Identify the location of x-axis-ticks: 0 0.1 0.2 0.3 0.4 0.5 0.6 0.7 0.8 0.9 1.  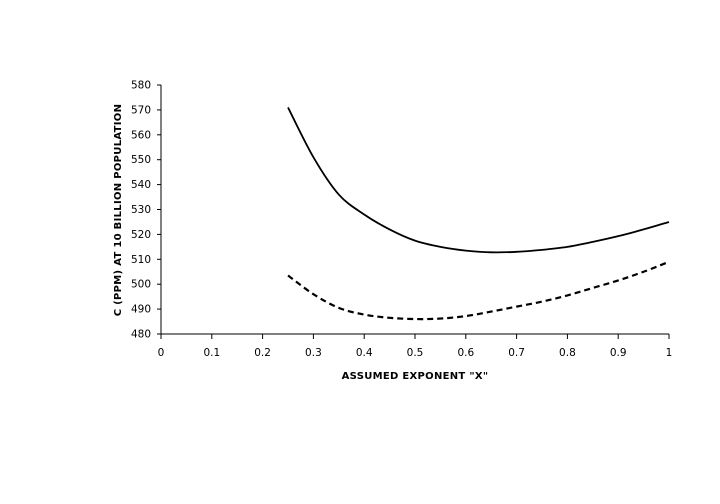
(415, 346).